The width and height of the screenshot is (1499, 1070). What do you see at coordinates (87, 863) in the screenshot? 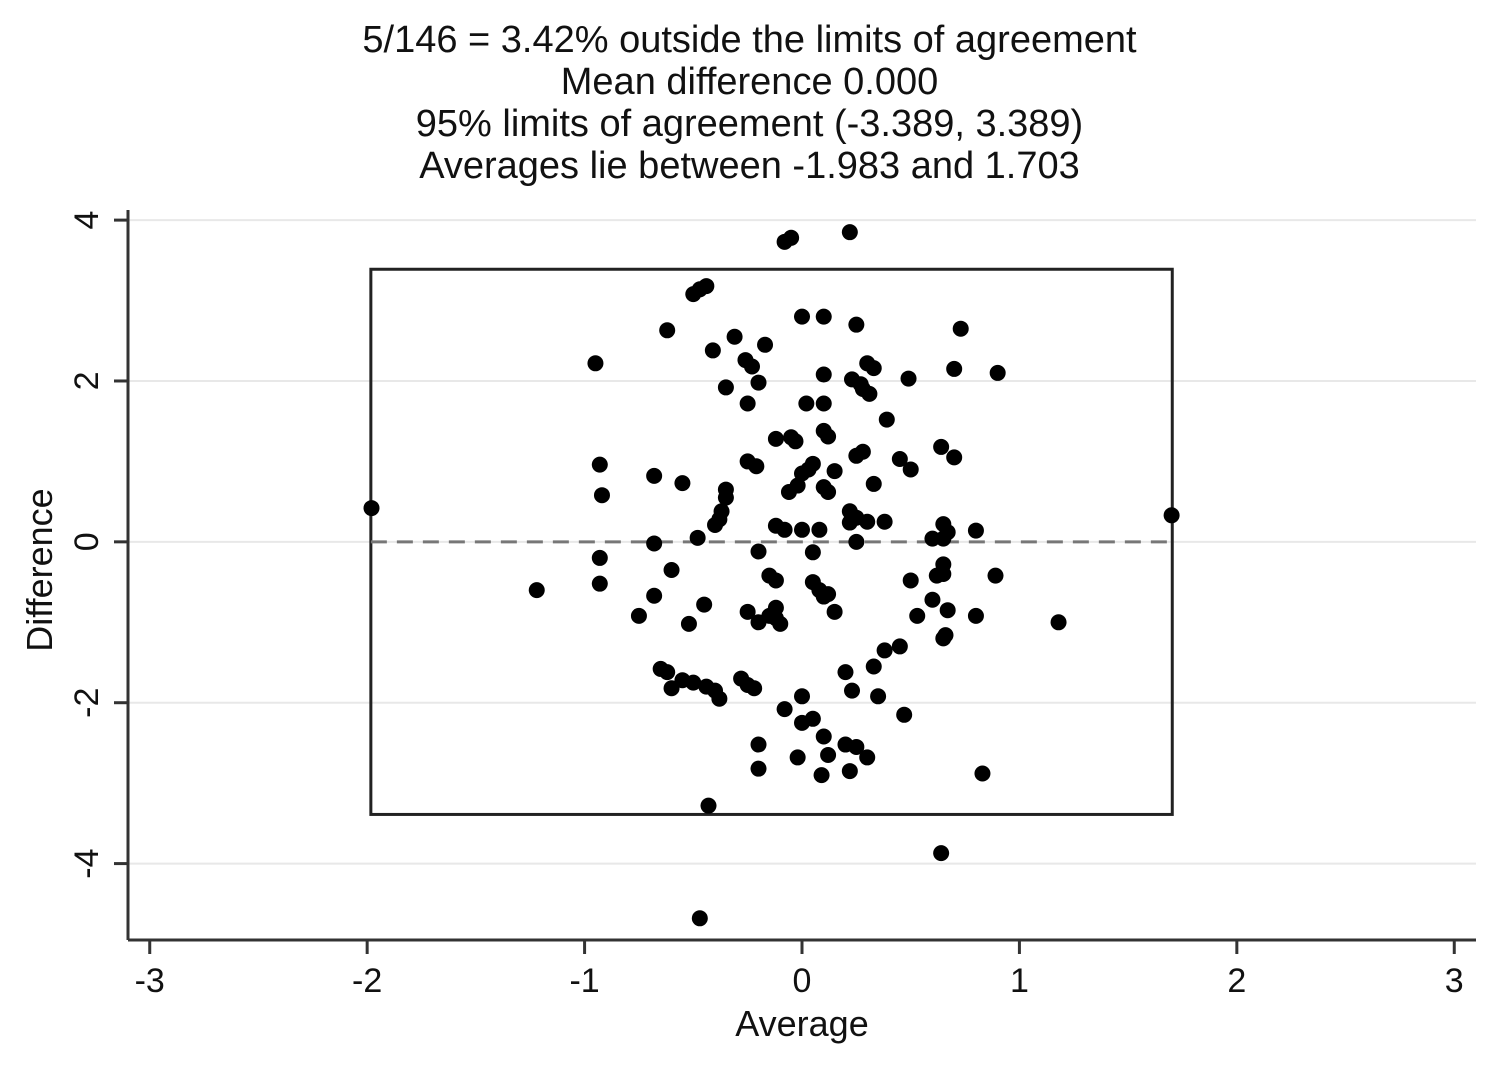
I see `y-tick-label: -4` at bounding box center [87, 863].